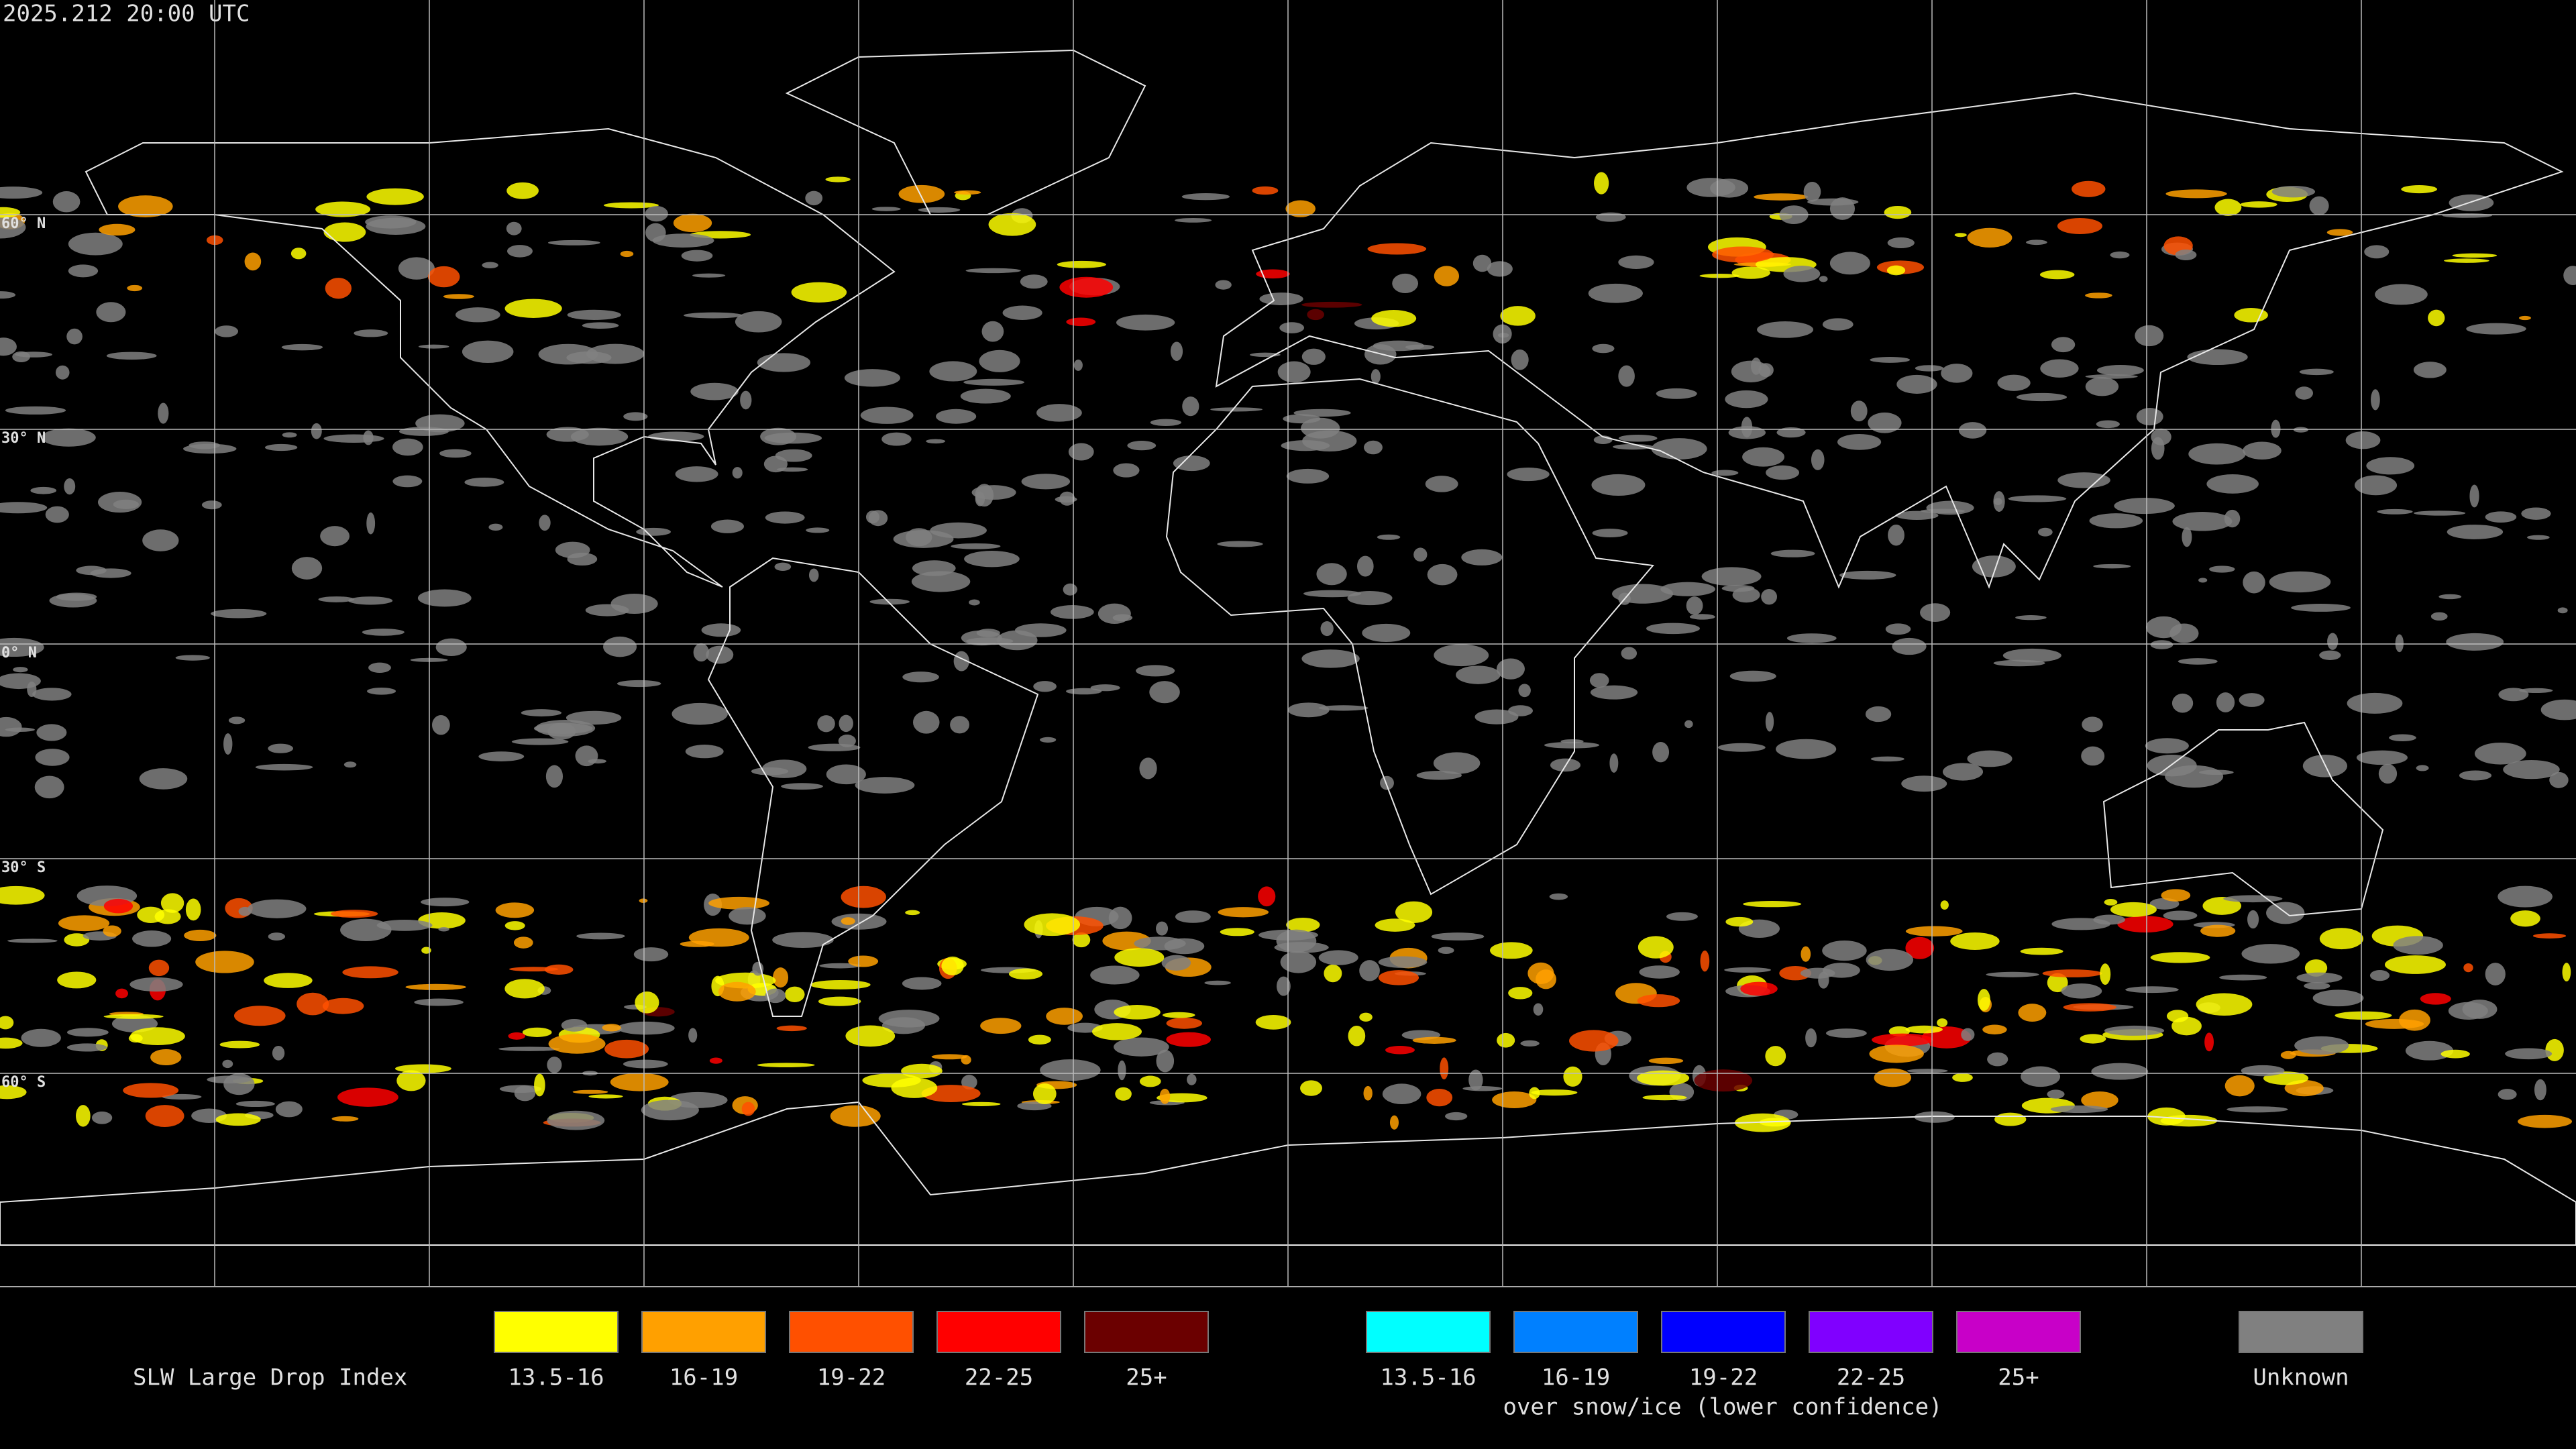 This screenshot has height=1449, width=2576. Describe the element at coordinates (1722, 1407) in the screenshot. I see `legend-caption: over snow/ice (lower confidence)` at that location.